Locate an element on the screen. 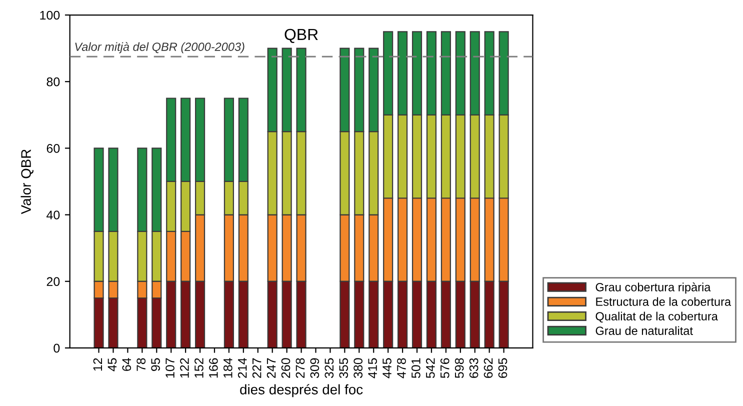  x-tick-label: 247 is located at coordinates (271, 368).